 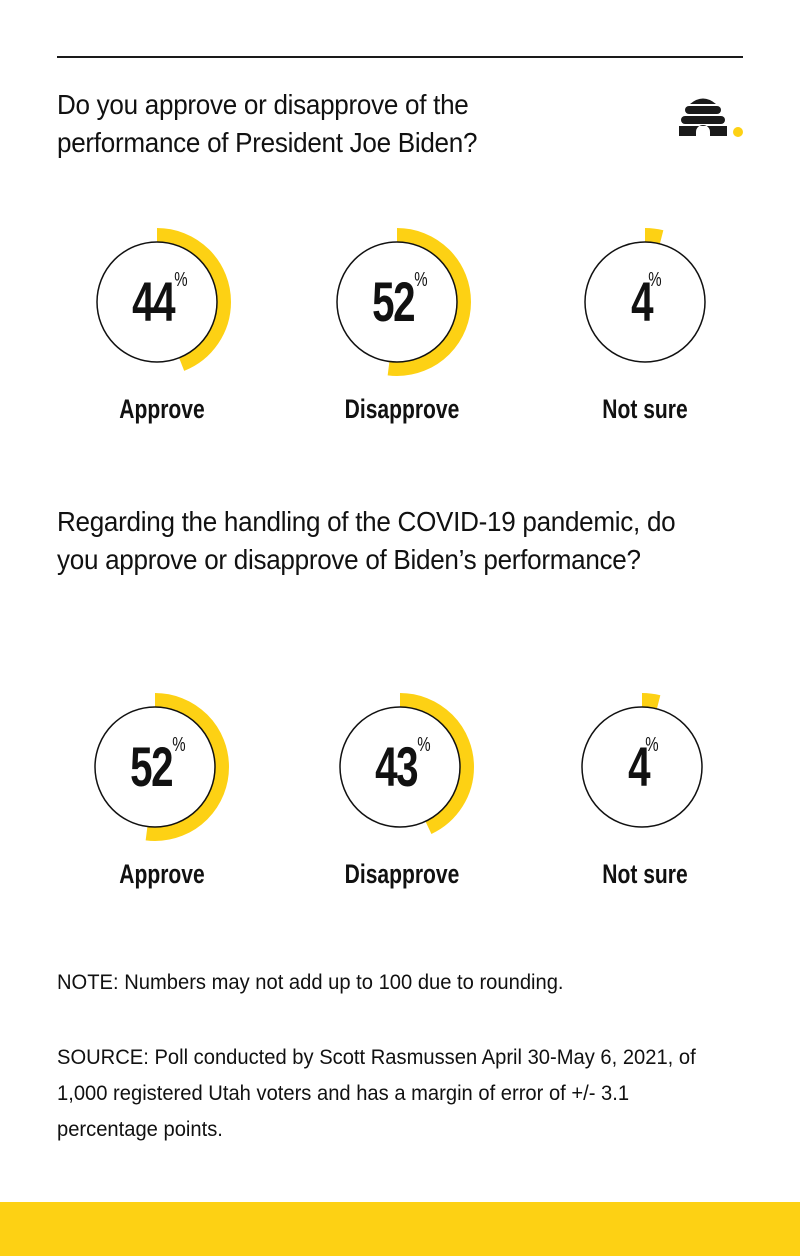 I want to click on donut-q2-disapprove: 43 %, so click(x=400, y=767).